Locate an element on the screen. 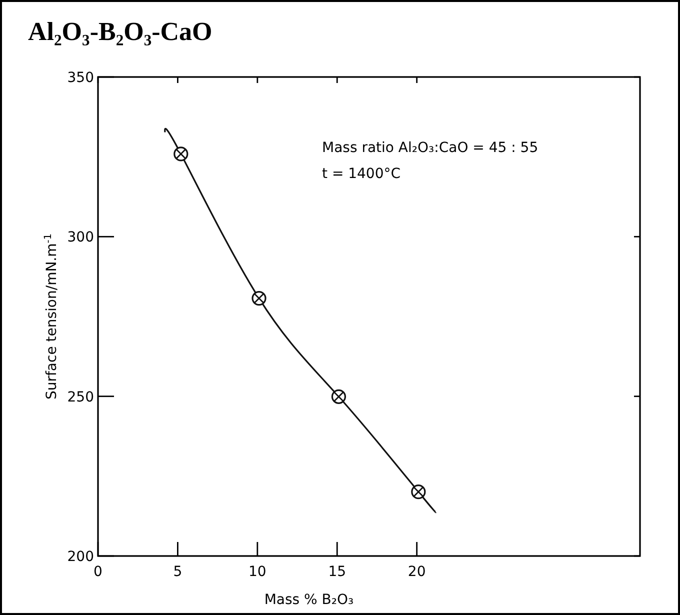 The image size is (680, 615). x-tick-label: 20 is located at coordinates (417, 572).